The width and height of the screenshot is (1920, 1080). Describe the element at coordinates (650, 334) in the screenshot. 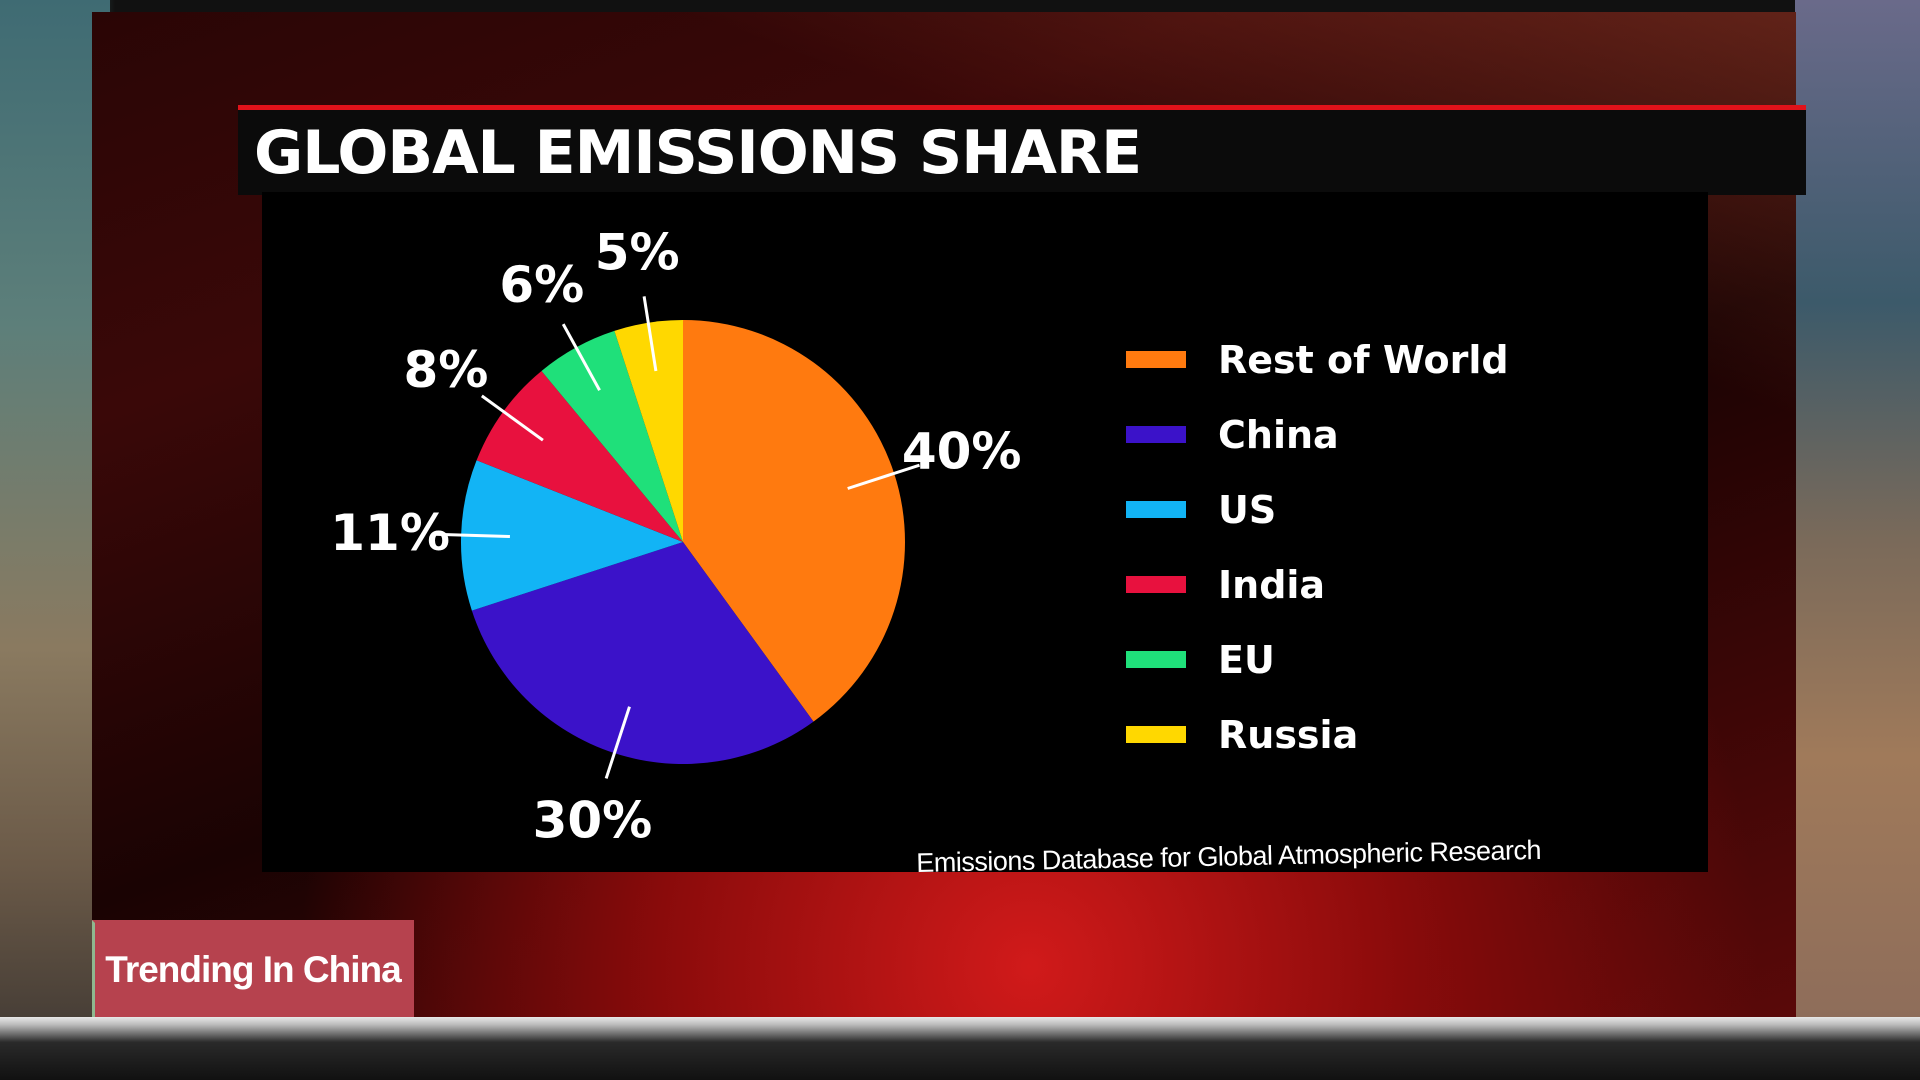

I see `leader-line-russia` at that location.